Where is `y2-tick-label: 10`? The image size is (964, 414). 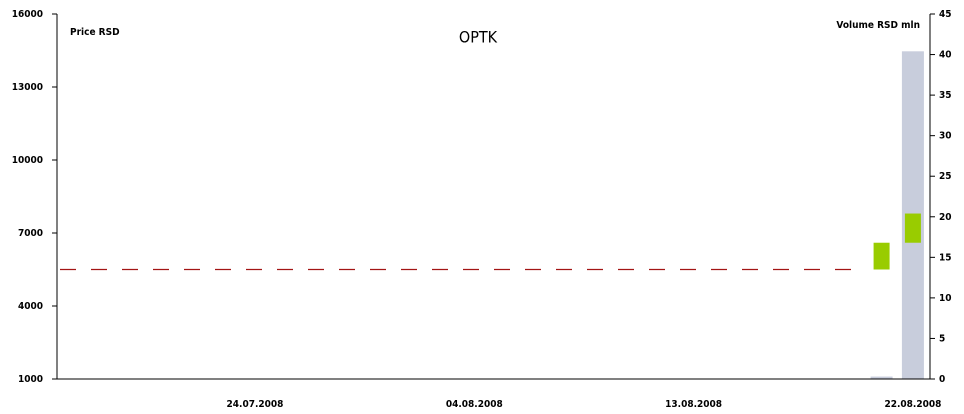 y2-tick-label: 10 is located at coordinates (945, 298).